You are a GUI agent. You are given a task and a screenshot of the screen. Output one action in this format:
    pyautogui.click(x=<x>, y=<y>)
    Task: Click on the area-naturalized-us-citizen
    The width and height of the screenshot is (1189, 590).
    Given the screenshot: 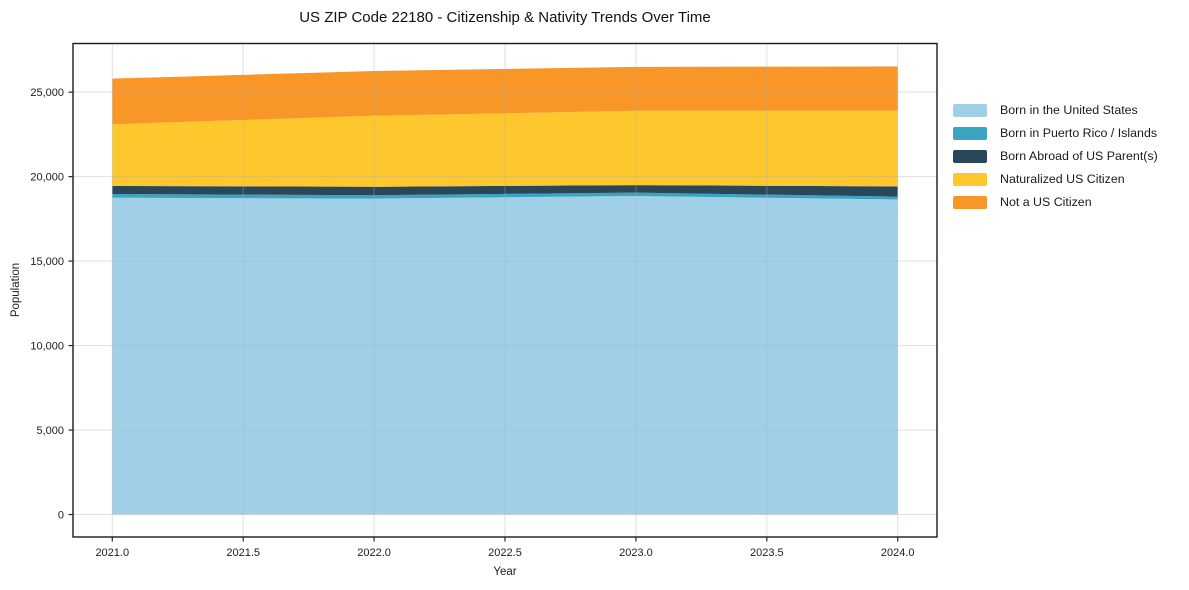 What is the action you would take?
    pyautogui.click(x=505, y=148)
    